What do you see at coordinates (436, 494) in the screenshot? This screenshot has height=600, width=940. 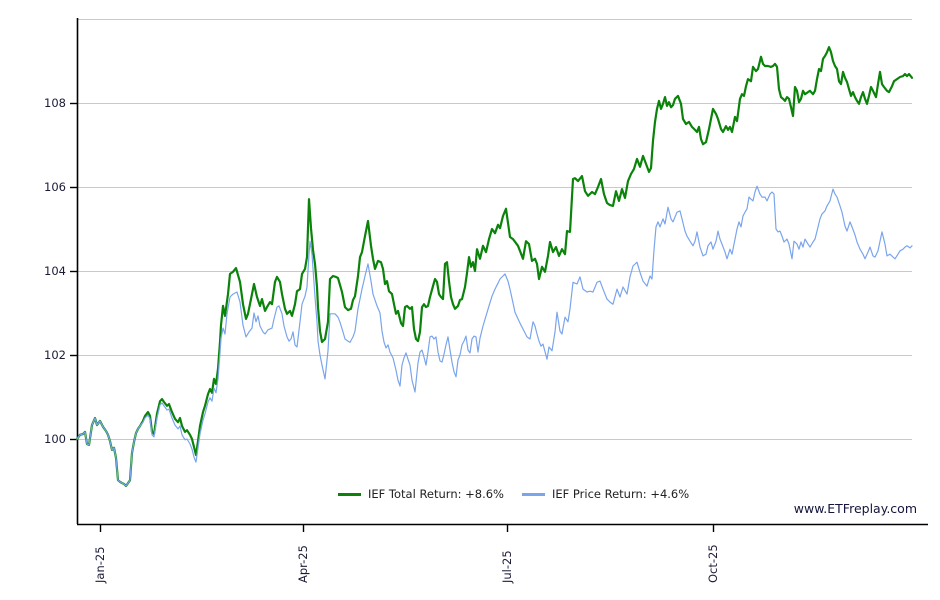 I see `total-return-legend-label: IEF Total Return: +8.6%` at bounding box center [436, 494].